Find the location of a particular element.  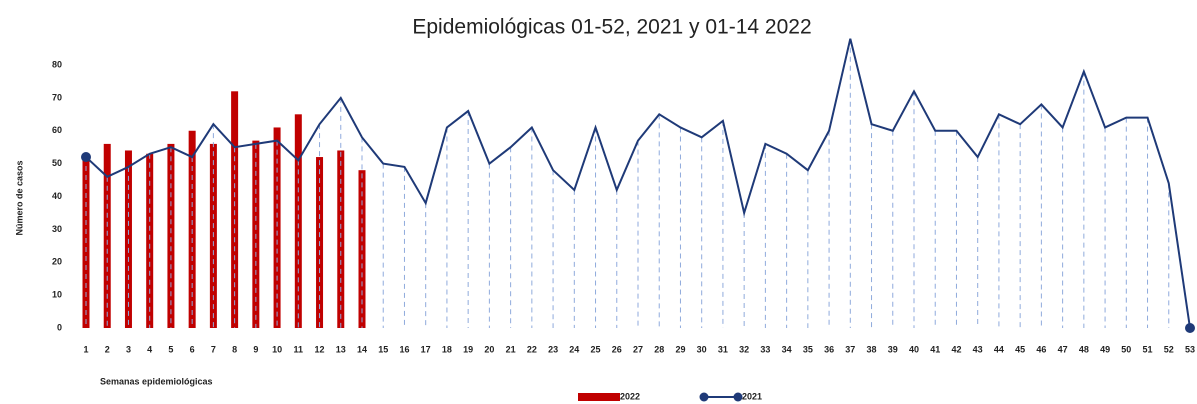

legend-label: 2021 is located at coordinates (752, 396).